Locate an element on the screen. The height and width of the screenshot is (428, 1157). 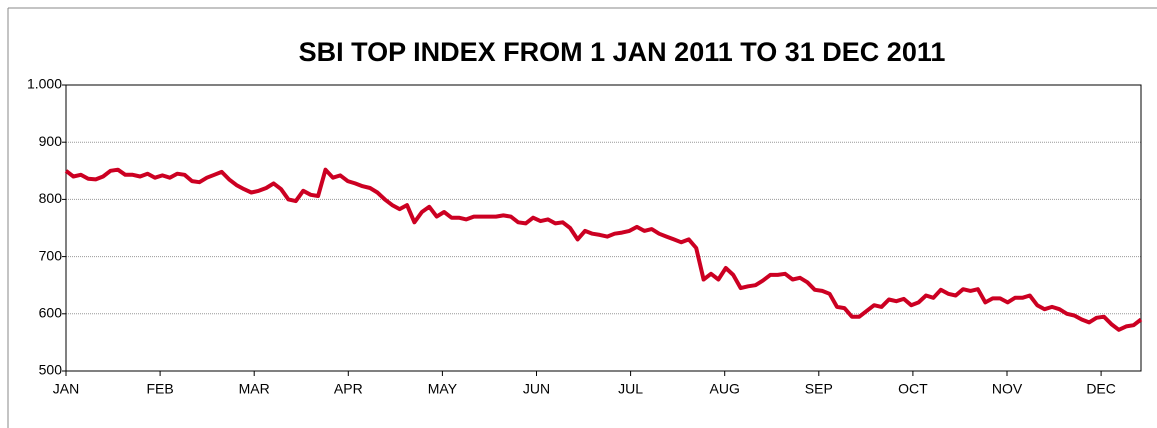
x-tick-label: MAY is located at coordinates (443, 389).